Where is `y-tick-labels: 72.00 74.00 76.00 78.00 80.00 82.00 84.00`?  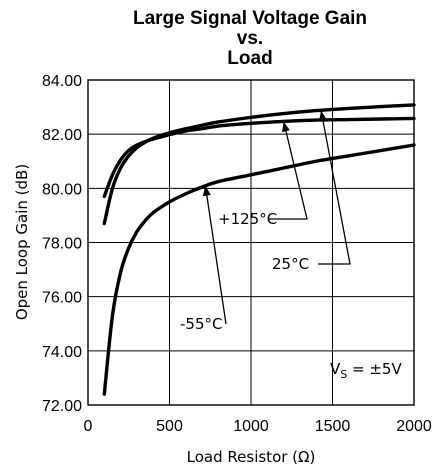 y-tick-labels: 72.00 74.00 76.00 78.00 80.00 82.00 84.00 is located at coordinates (62, 244).